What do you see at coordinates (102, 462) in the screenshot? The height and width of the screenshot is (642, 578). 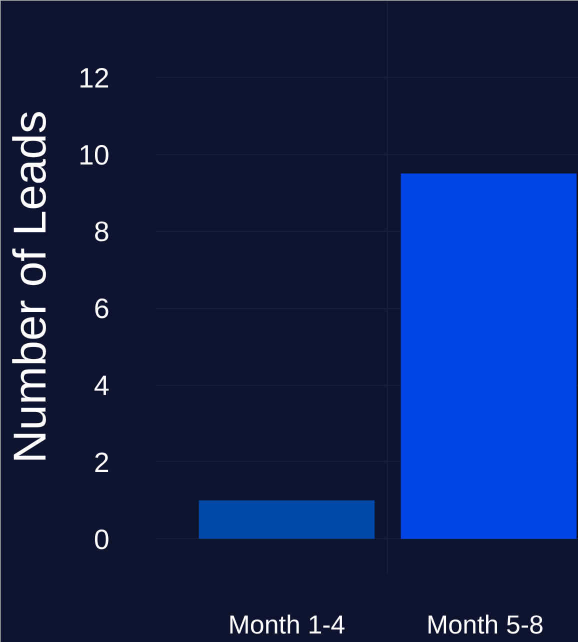 I see `y-tick-label: 2` at bounding box center [102, 462].